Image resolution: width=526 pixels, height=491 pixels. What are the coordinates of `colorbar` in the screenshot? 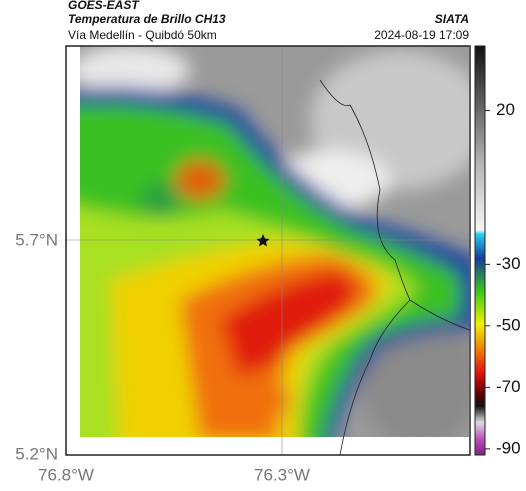 It's located at (480, 250).